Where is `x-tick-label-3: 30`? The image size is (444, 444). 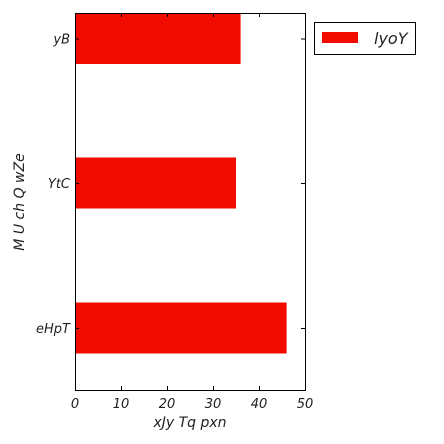 x-tick-label-3: 30 is located at coordinates (213, 404).